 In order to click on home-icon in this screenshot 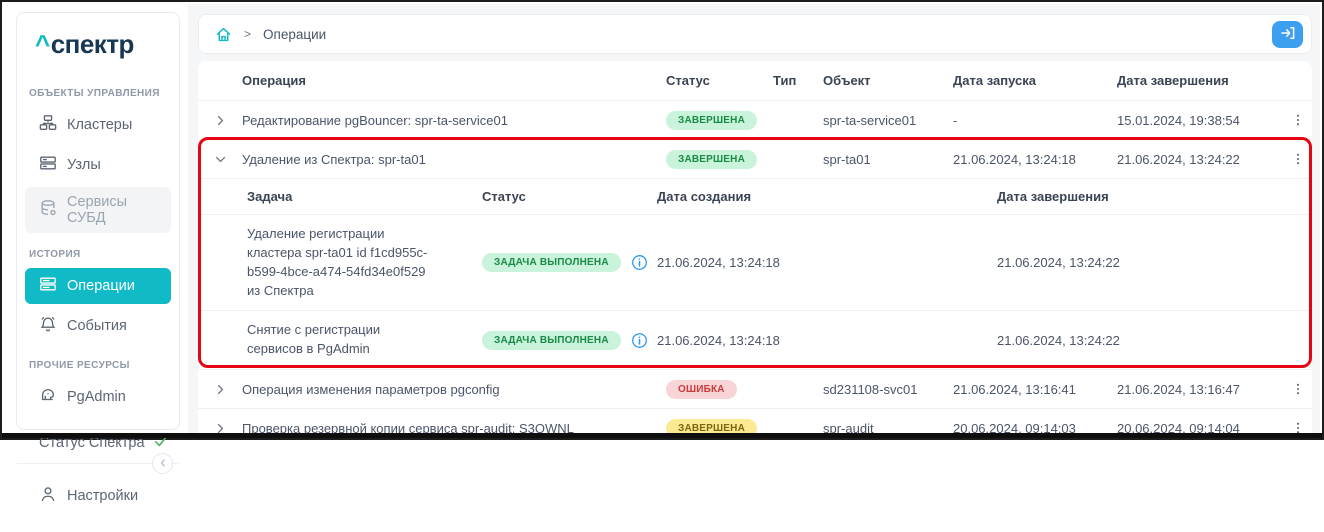, I will do `click(223, 34)`.